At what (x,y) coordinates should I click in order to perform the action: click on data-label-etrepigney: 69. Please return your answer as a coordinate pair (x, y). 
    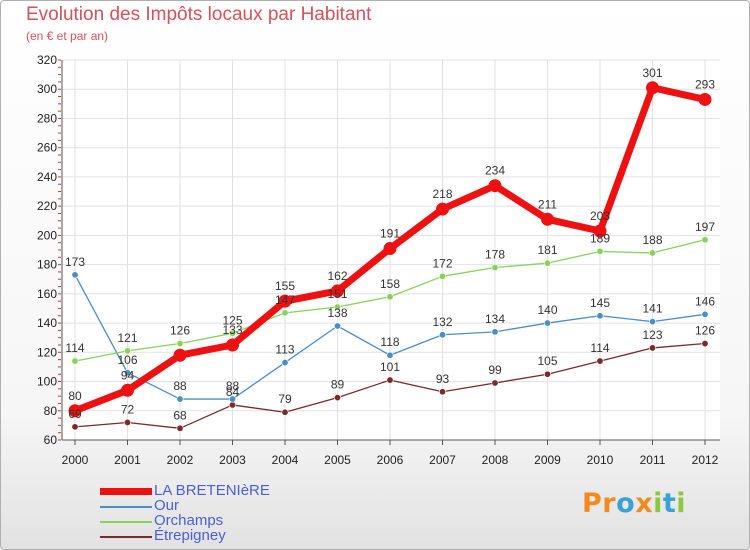
    Looking at the image, I should click on (75, 414).